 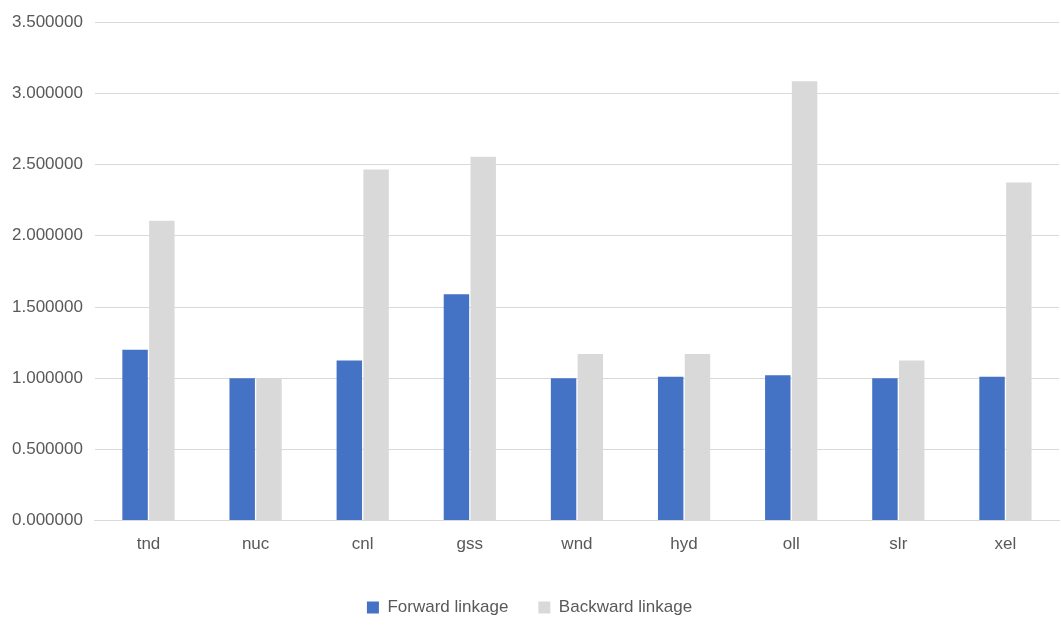 What do you see at coordinates (148, 544) in the screenshot?
I see `x-tick-label: tnd` at bounding box center [148, 544].